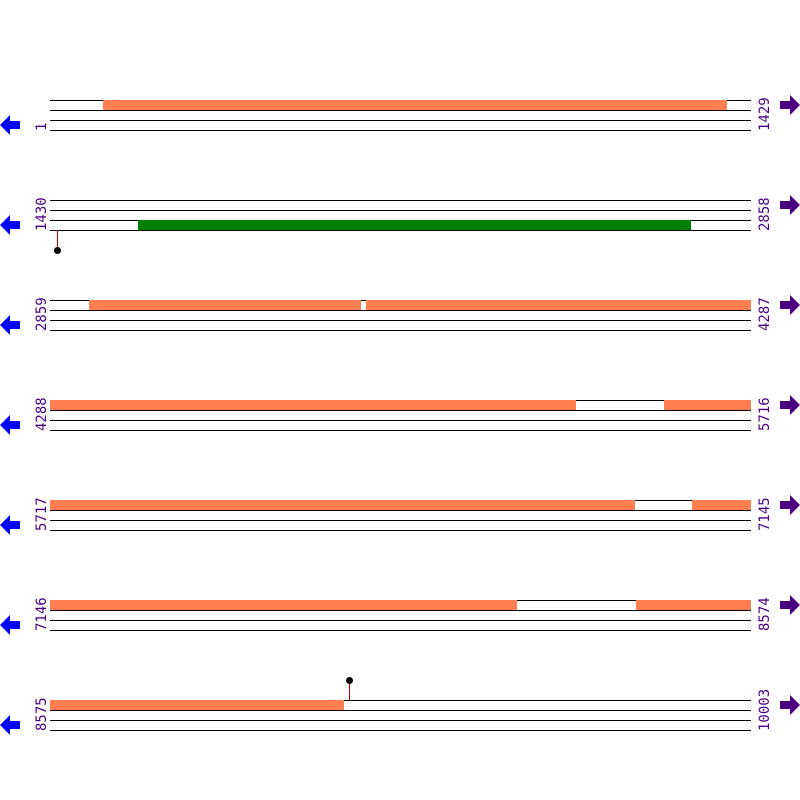  What do you see at coordinates (765, 614) in the screenshot?
I see `row-end-label: 8574` at bounding box center [765, 614].